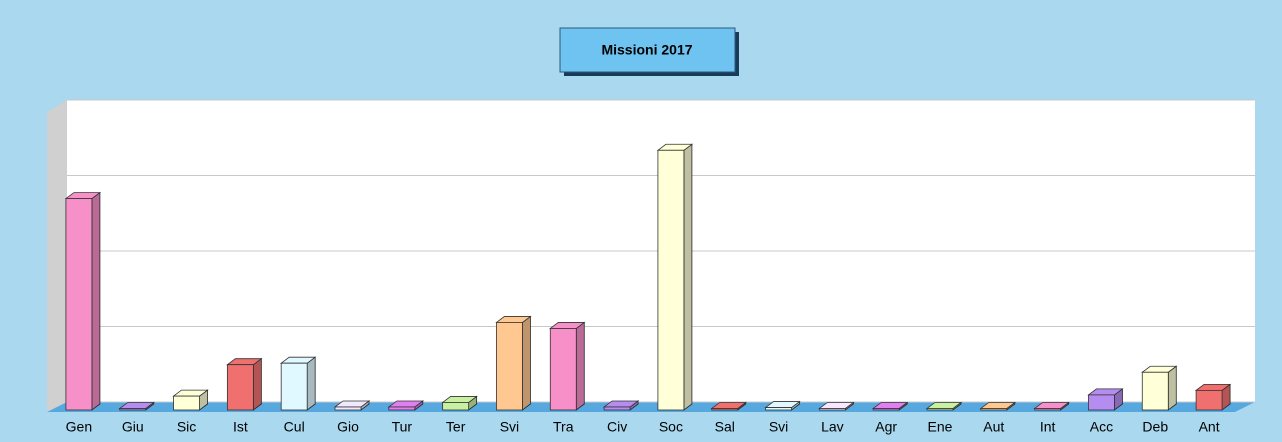  What do you see at coordinates (79, 427) in the screenshot?
I see `x-tick-label: Gen` at bounding box center [79, 427].